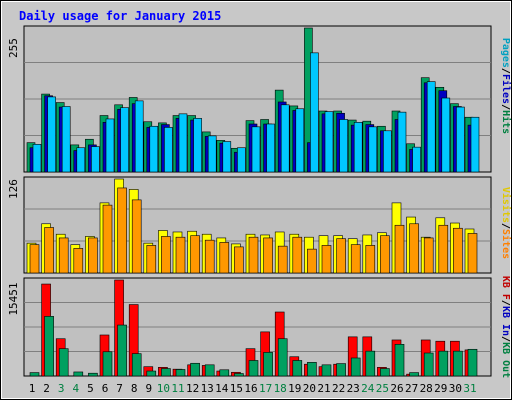 This screenshot has height=405, width=512. I want to click on x-tick-label: 20, so click(309, 388).